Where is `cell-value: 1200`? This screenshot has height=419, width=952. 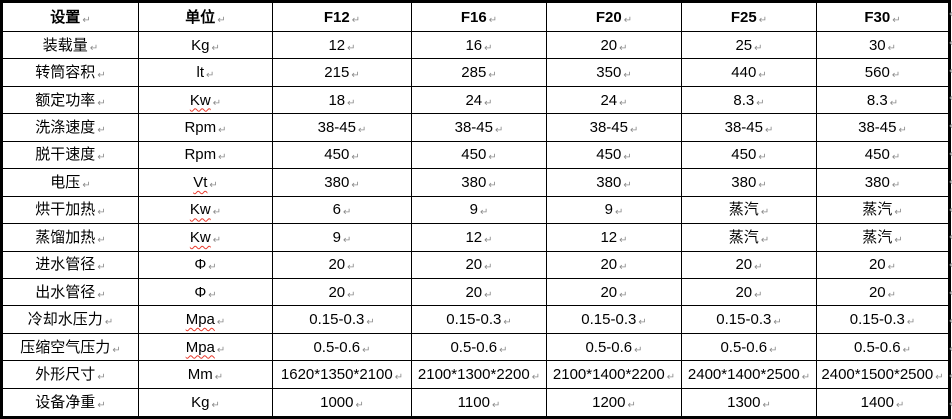 cell-value: 1200 is located at coordinates (609, 402).